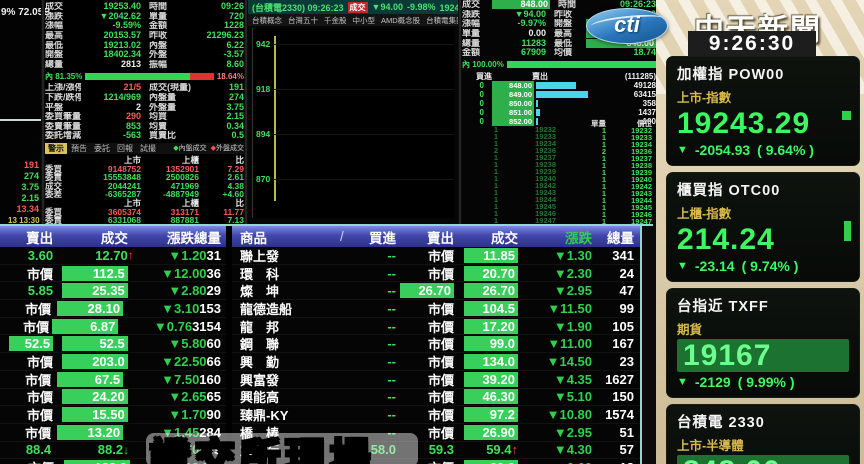 The height and width of the screenshot is (464, 864). Describe the element at coordinates (113, 274) in the screenshot. I see `table-row: 市價 112.5 ▼12.00 36` at that location.